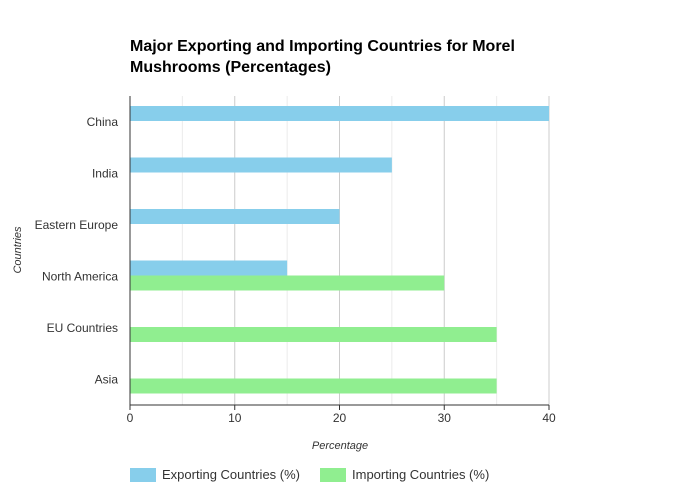  What do you see at coordinates (18, 250) in the screenshot?
I see `y-axis-title: Countries` at bounding box center [18, 250].